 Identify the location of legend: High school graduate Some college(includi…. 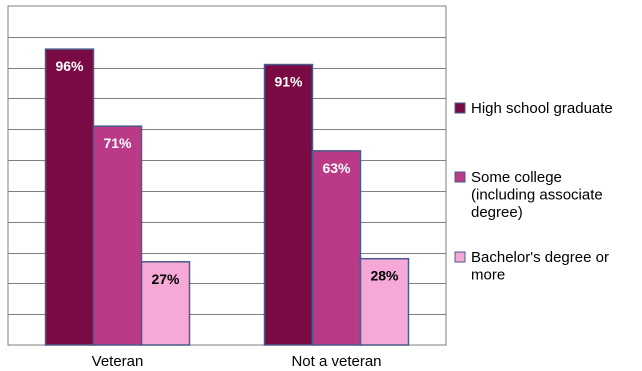
(533, 192).